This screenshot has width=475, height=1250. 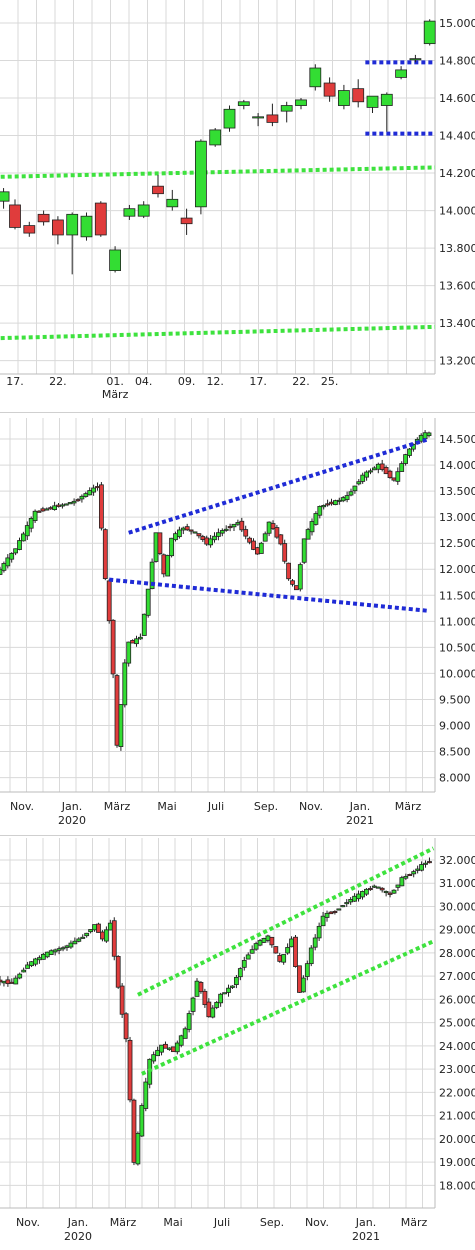 What do you see at coordinates (365, 1222) in the screenshot?
I see `x-tick-label: Jan.` at bounding box center [365, 1222].